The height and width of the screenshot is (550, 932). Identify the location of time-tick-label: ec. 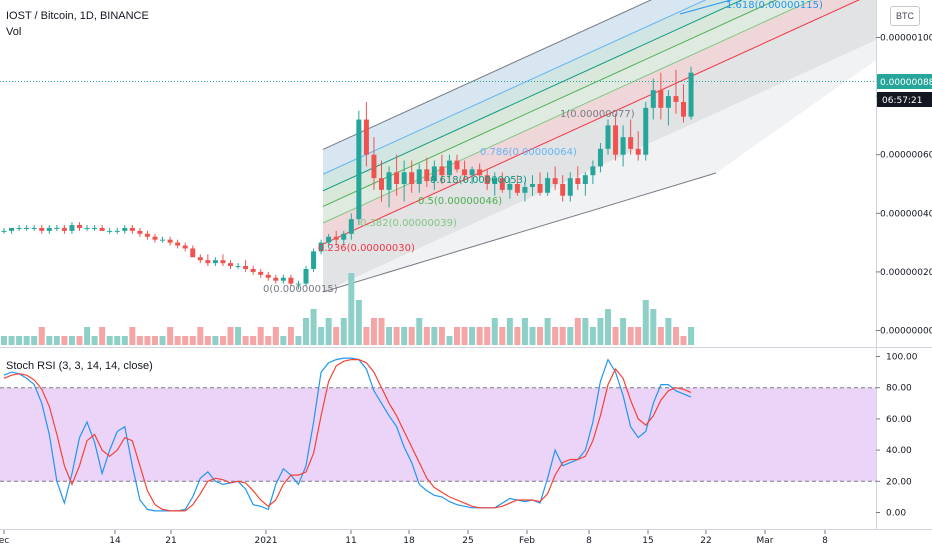
(4, 541).